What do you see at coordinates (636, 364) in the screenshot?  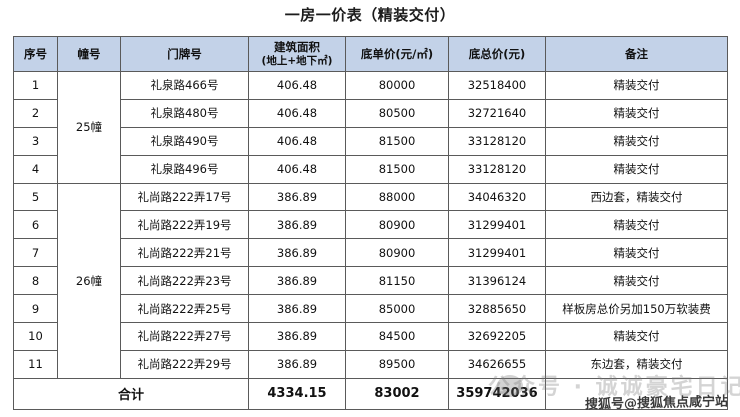 I see `cell-remark: 东边套，精装交付` at bounding box center [636, 364].